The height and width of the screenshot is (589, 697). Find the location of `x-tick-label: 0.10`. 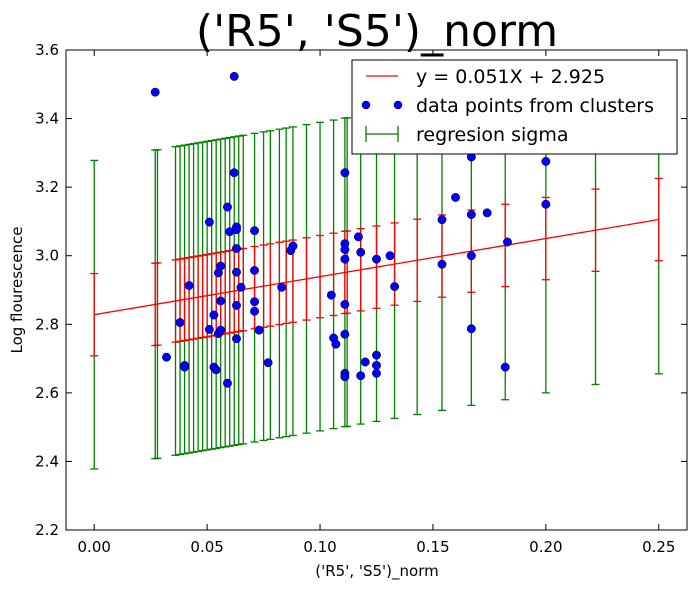

x-tick-label: 0.10 is located at coordinates (319, 547).